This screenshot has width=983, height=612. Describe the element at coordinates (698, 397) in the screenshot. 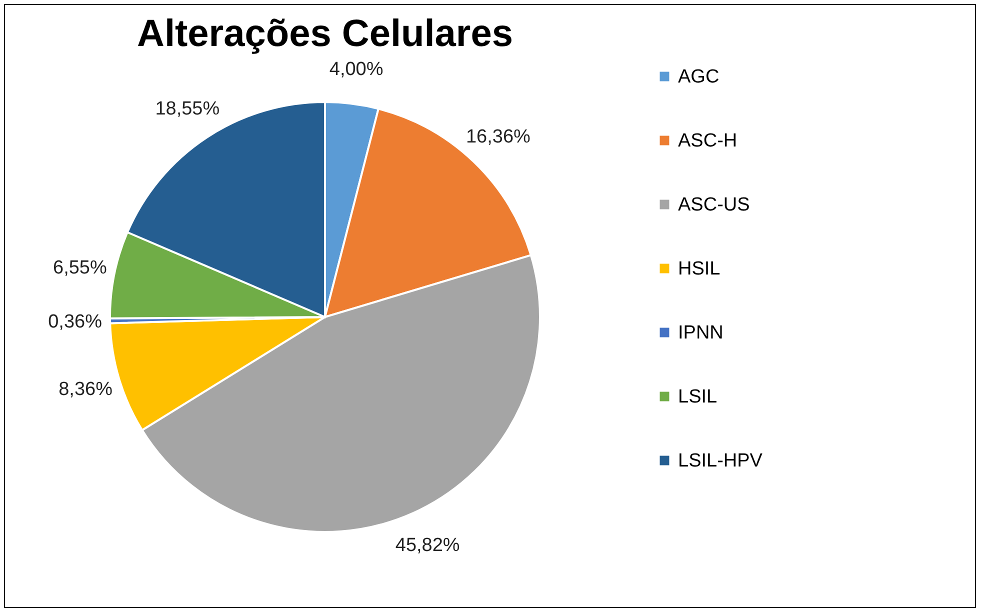

I see `legend-label: LSIL` at that location.